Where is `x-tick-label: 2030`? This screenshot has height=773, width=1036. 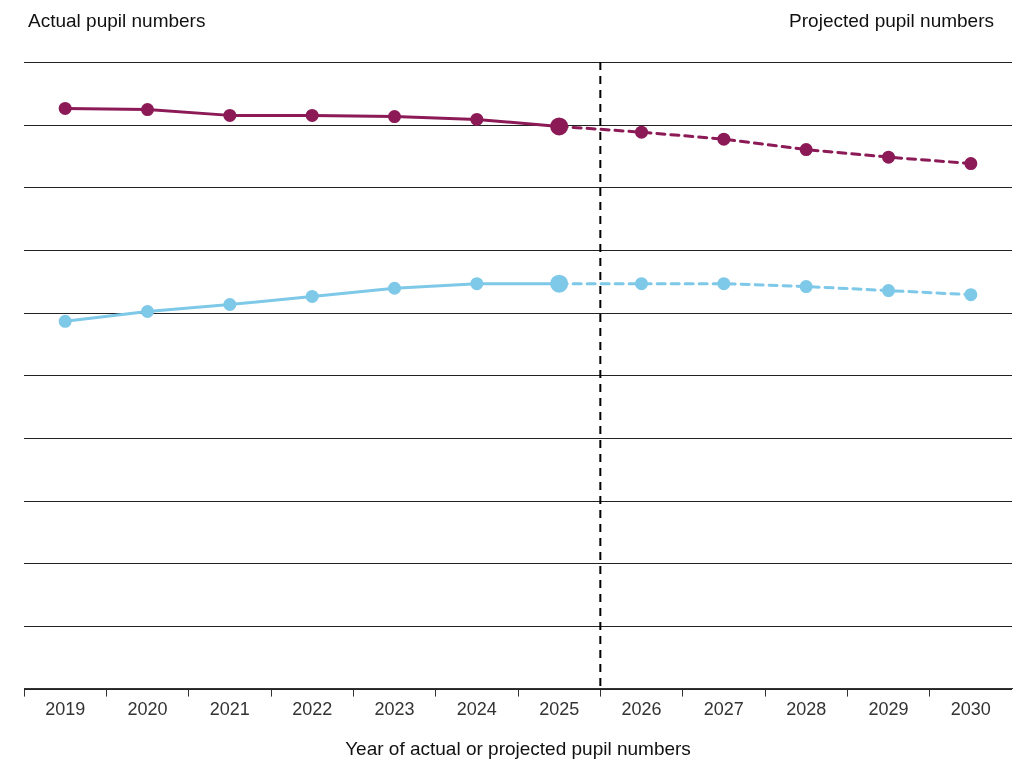
x-tick-label: 2030 is located at coordinates (970, 709).